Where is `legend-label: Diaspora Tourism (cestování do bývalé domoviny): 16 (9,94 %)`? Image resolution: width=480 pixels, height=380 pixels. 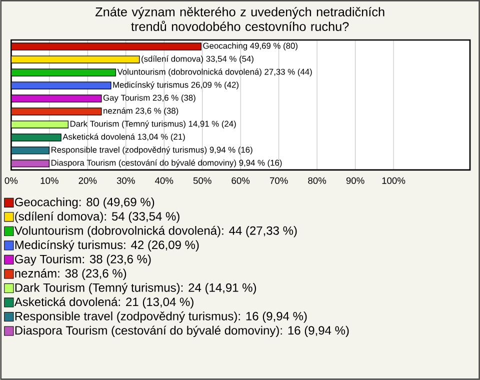 legend-label: Diaspora Tourism (cestování do bývalé domoviny): 16 (9,94 %) is located at coordinates (182, 332).